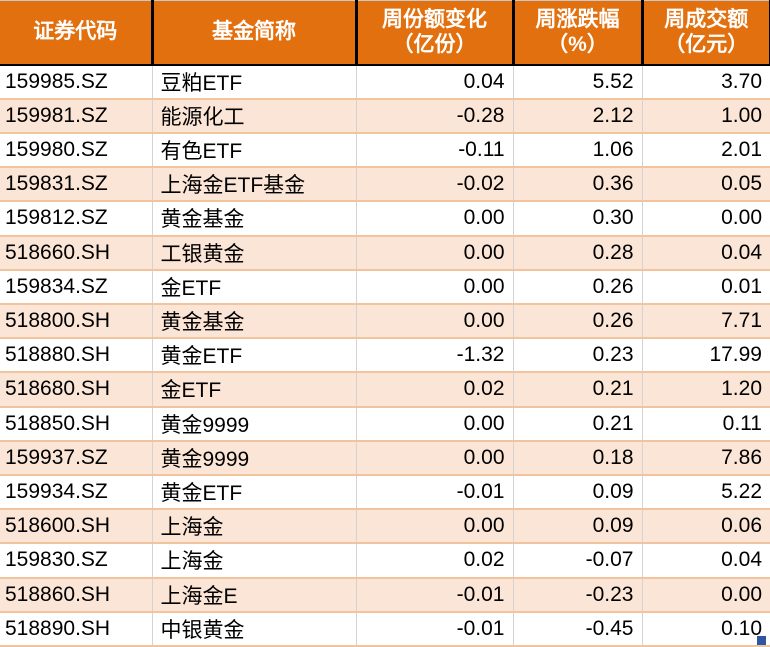 This screenshot has width=770, height=647. I want to click on table-row: 159980.SZ 有色ETF -0.11 1.06 2.01, so click(385, 150).